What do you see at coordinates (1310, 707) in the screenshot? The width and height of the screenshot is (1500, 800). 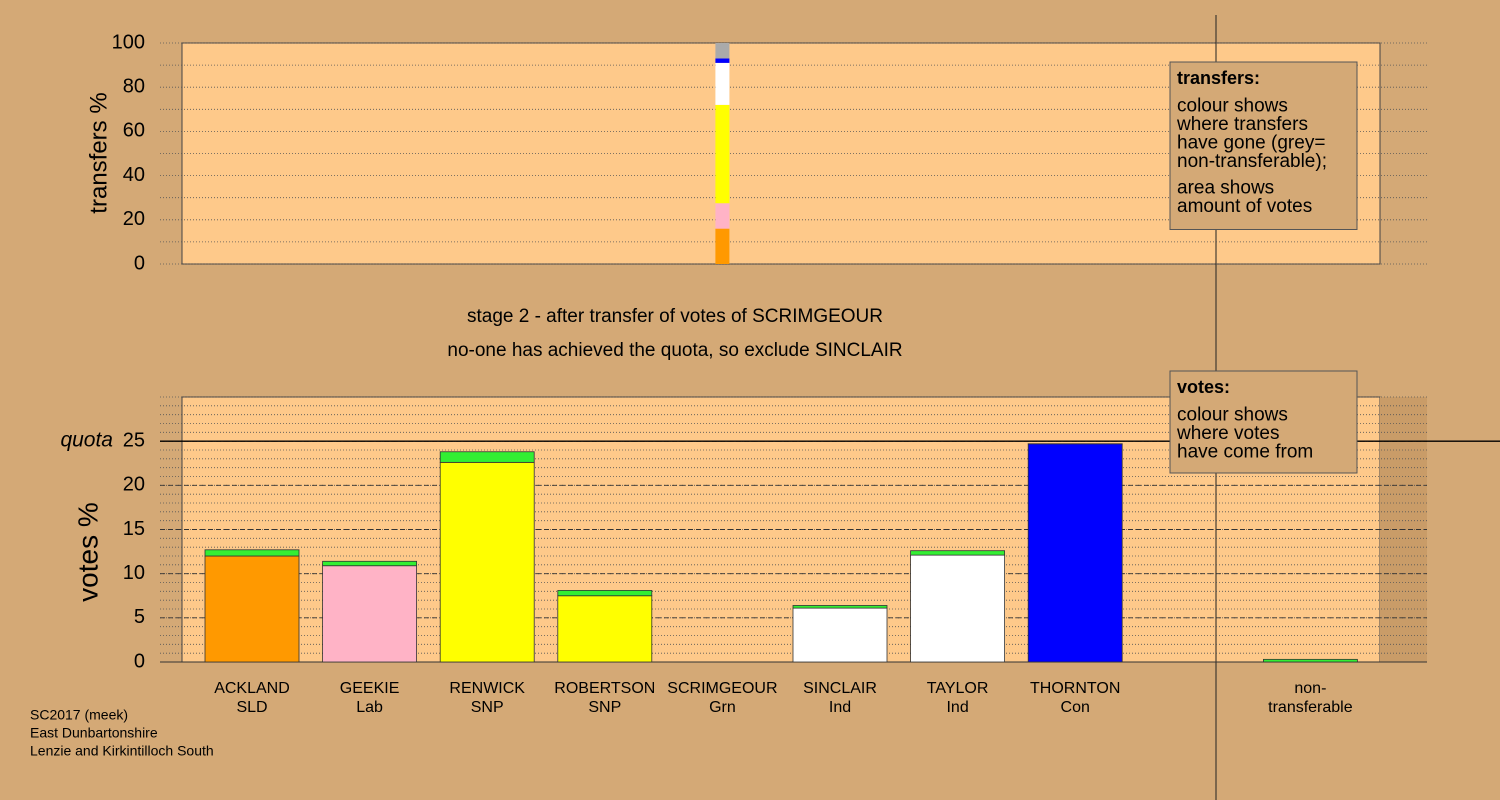 I see `x-tick-sublabel: transferable` at bounding box center [1310, 707].